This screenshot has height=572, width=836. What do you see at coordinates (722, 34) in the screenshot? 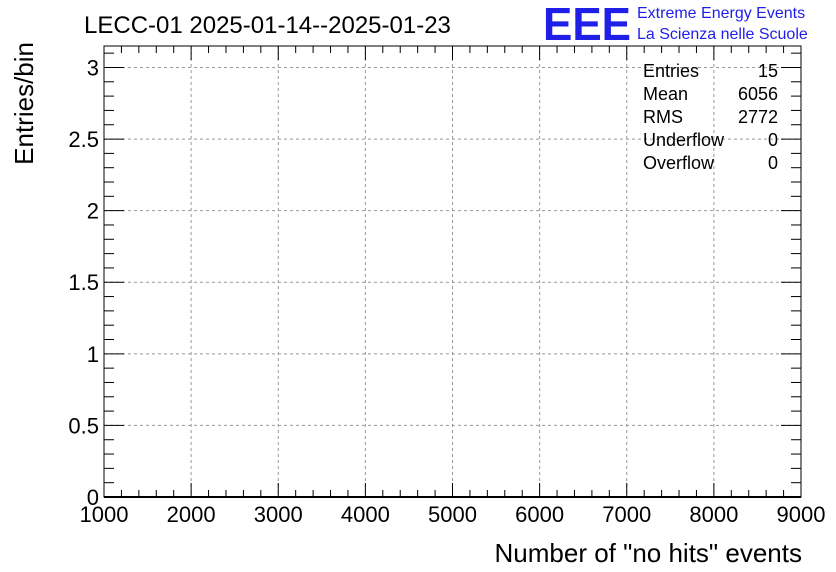
I see `logo-line-2: La Scienza nelle Scuole` at bounding box center [722, 34].